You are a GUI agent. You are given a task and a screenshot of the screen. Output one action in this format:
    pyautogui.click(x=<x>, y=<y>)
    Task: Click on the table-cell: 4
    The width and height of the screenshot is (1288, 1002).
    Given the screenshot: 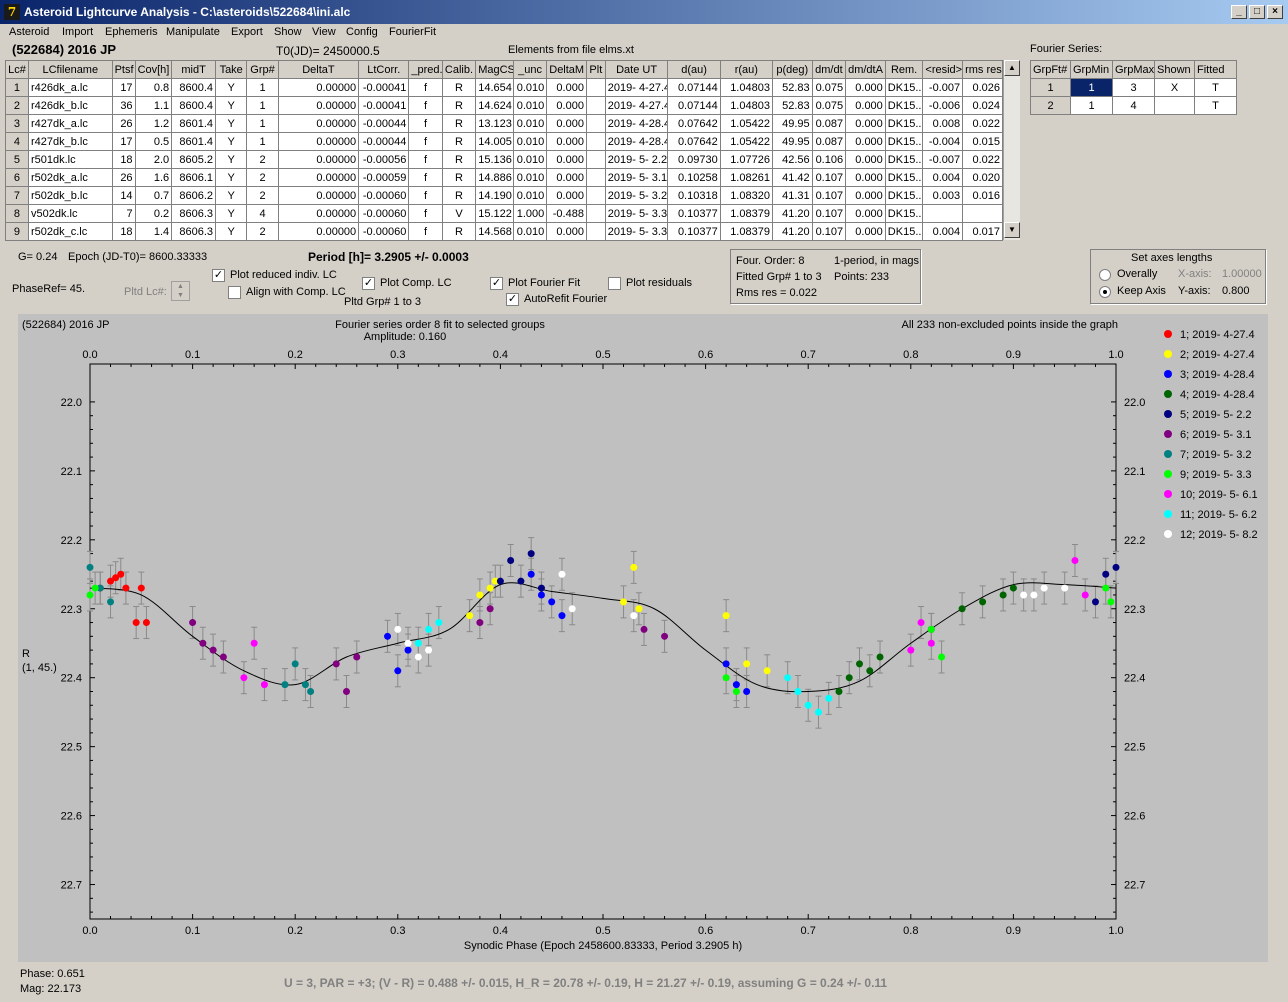 What is the action you would take?
    pyautogui.click(x=262, y=213)
    